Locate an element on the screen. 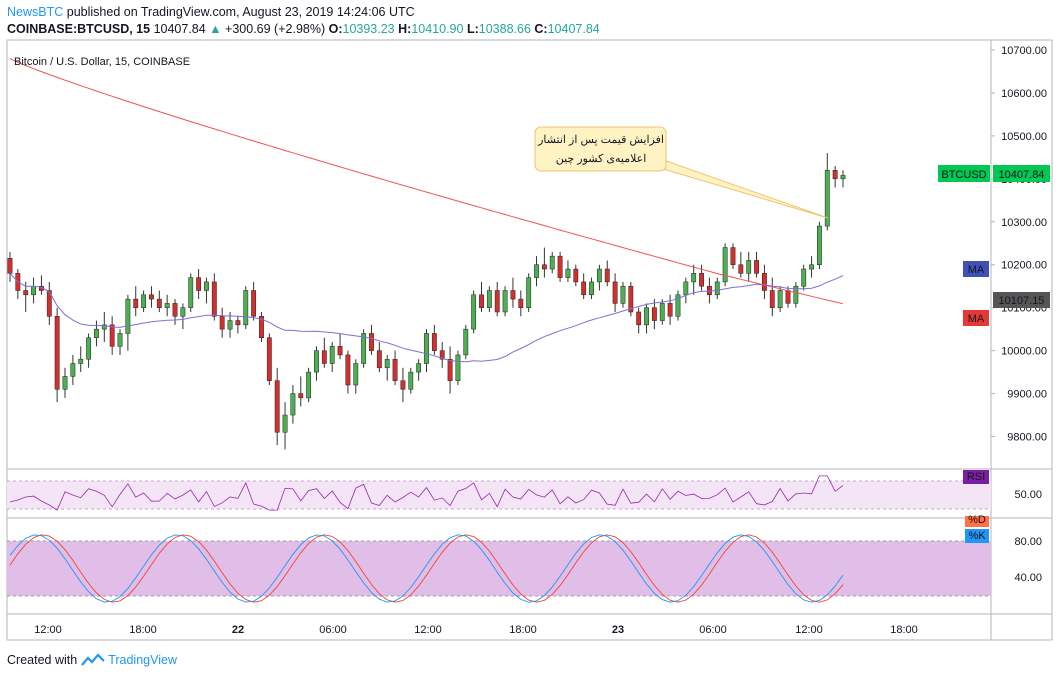 Image resolution: width=1060 pixels, height=678 pixels. stoch-k-line is located at coordinates (426, 568).